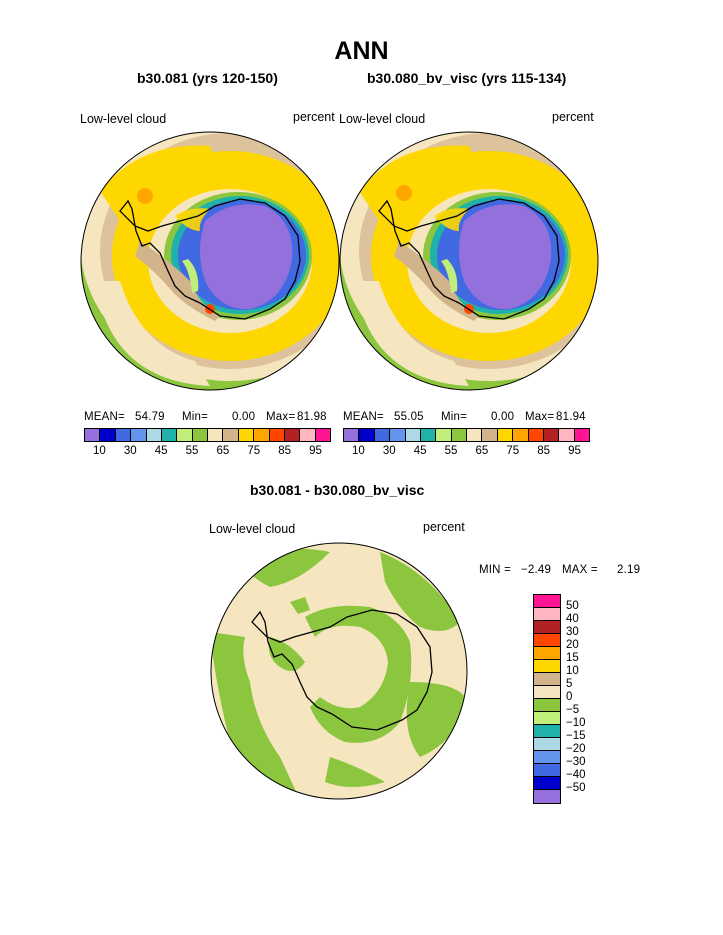 The height and width of the screenshot is (935, 723). I want to click on colorbar-tick-label: 5, so click(569, 684).